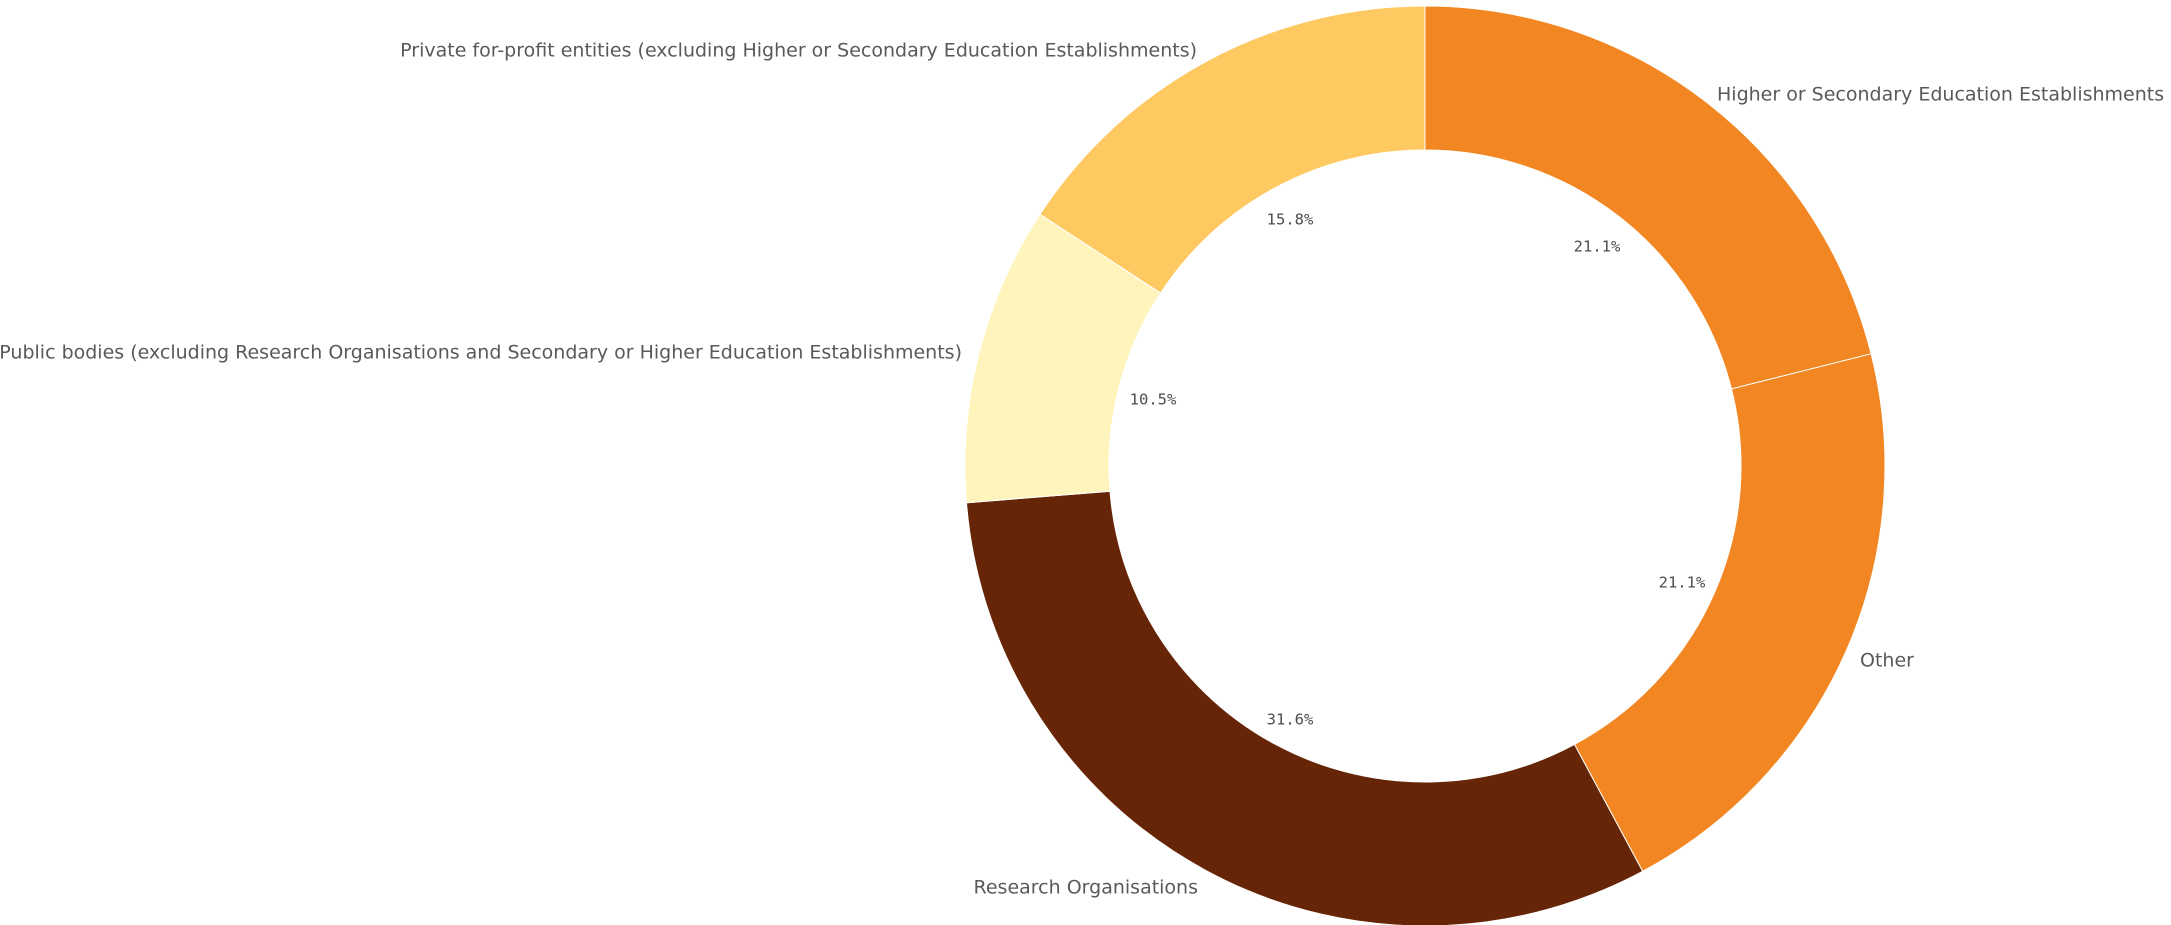 Image resolution: width=2171 pixels, height=925 pixels. Describe the element at coordinates (1729, 612) in the screenshot. I see `slice-other` at that location.